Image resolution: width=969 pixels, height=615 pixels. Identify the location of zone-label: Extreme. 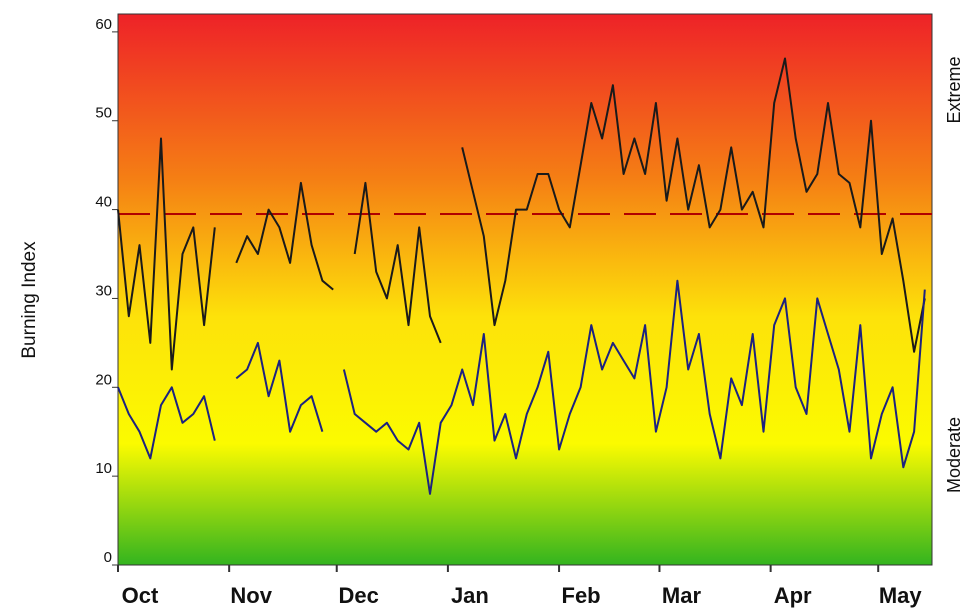
(954, 89).